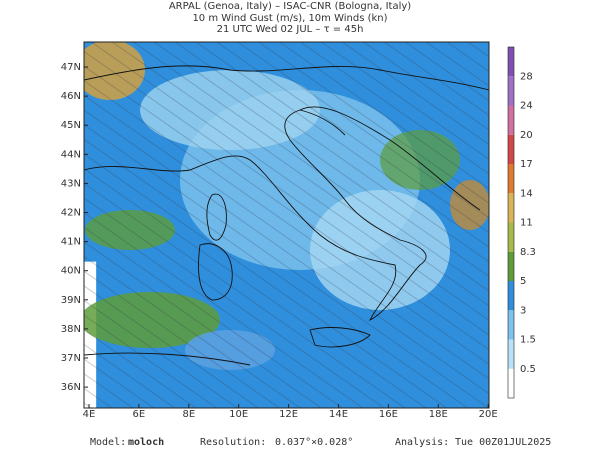 The image size is (600, 454). What do you see at coordinates (422, 442) in the screenshot?
I see `footer-label: Analysis:` at bounding box center [422, 442].